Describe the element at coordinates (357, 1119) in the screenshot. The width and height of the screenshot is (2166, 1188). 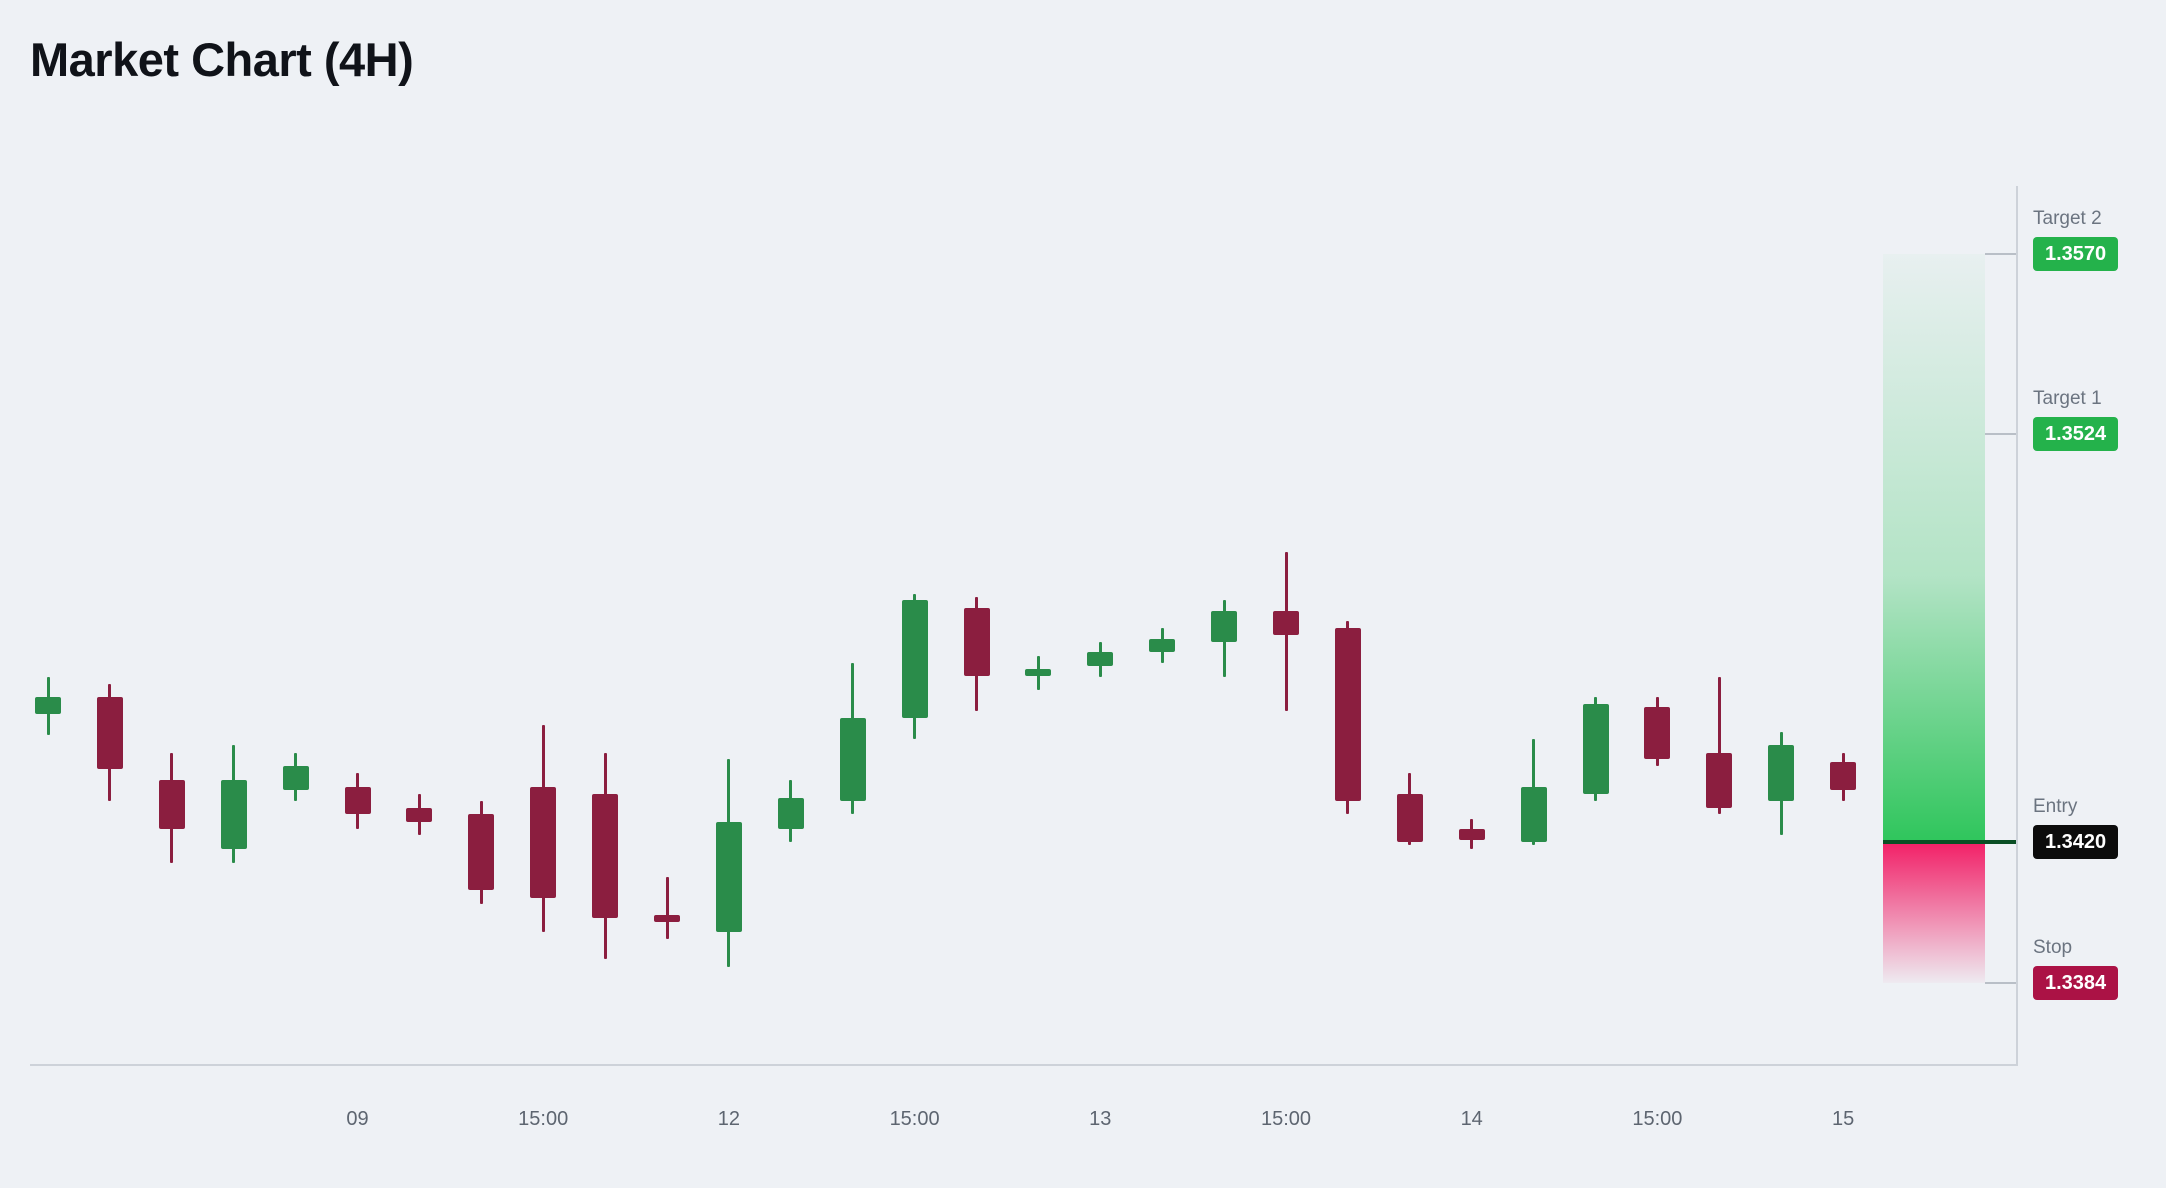
I see `time-axis-tick-label: 09` at that location.